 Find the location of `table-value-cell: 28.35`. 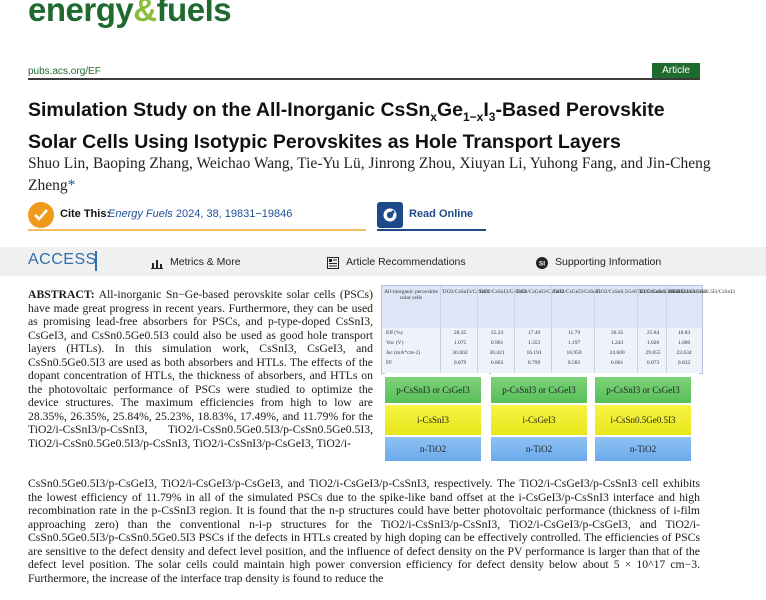

table-value-cell: 28.35 is located at coordinates (460, 333).